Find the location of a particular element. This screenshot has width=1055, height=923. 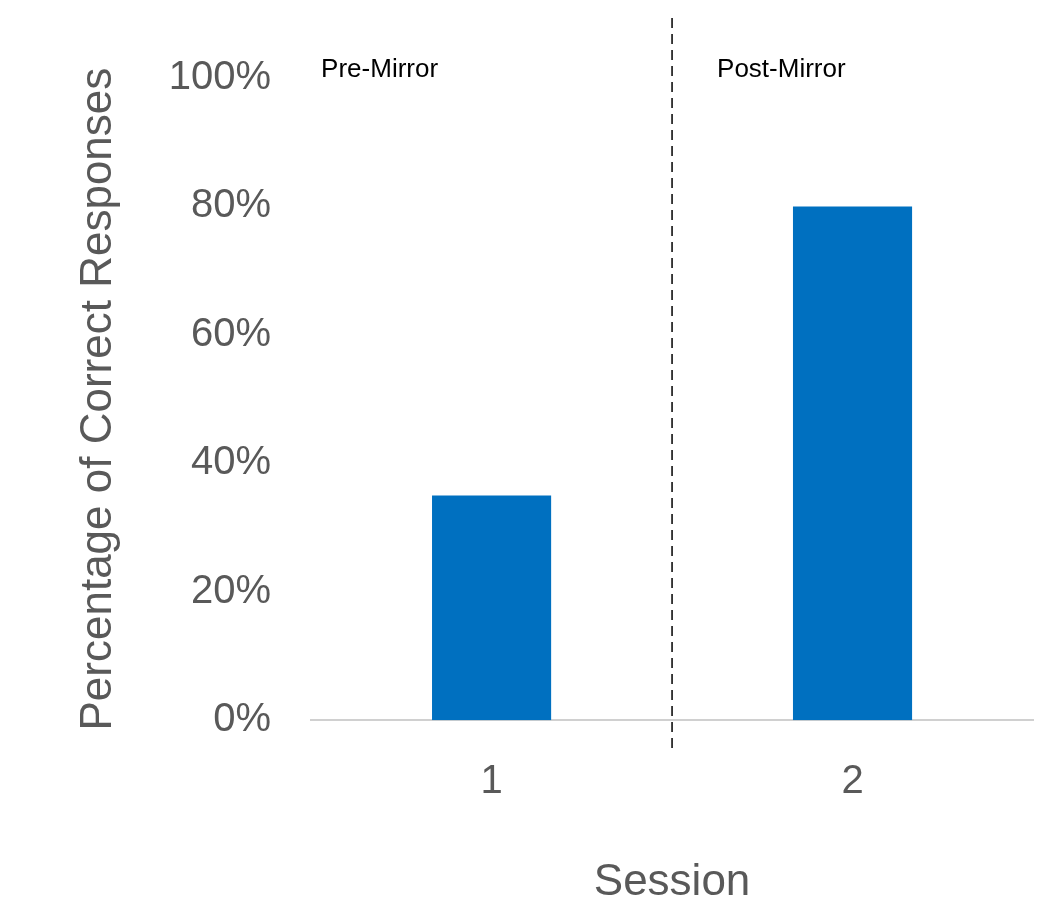

annotation: Pre-Mirror is located at coordinates (380, 68).